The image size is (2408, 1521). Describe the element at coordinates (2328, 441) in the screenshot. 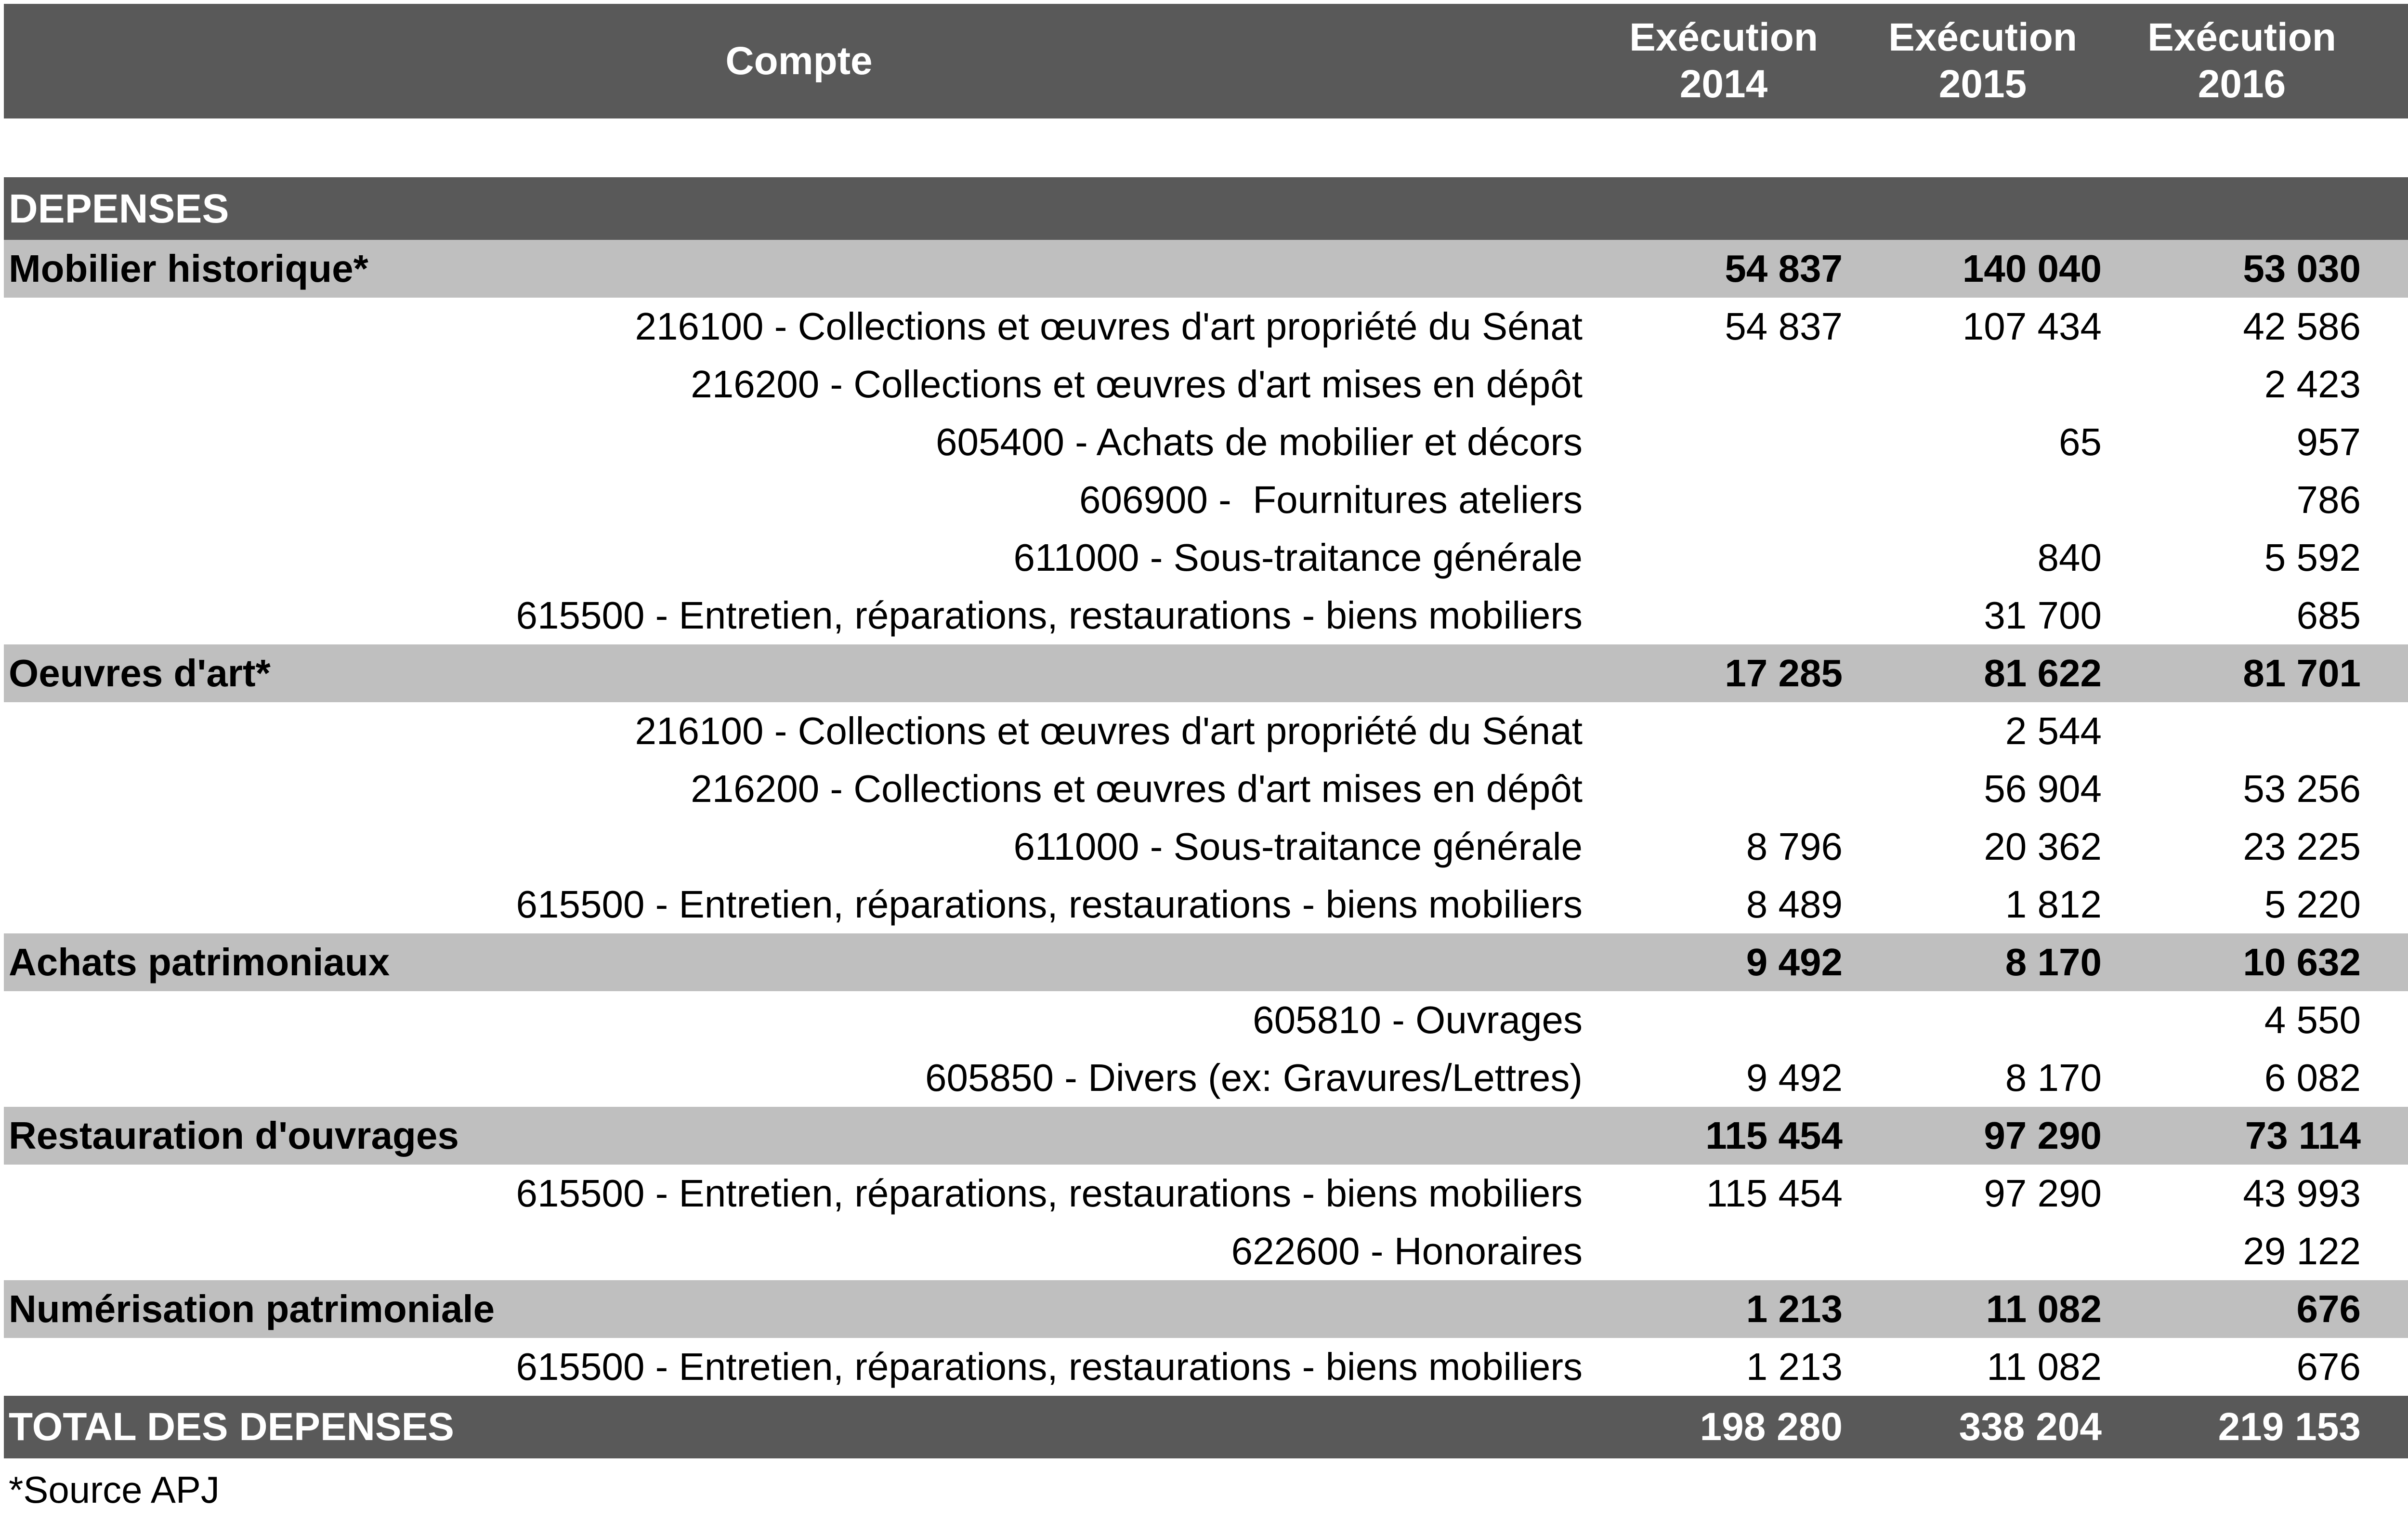

I see `value-cell-2016: 957` at that location.